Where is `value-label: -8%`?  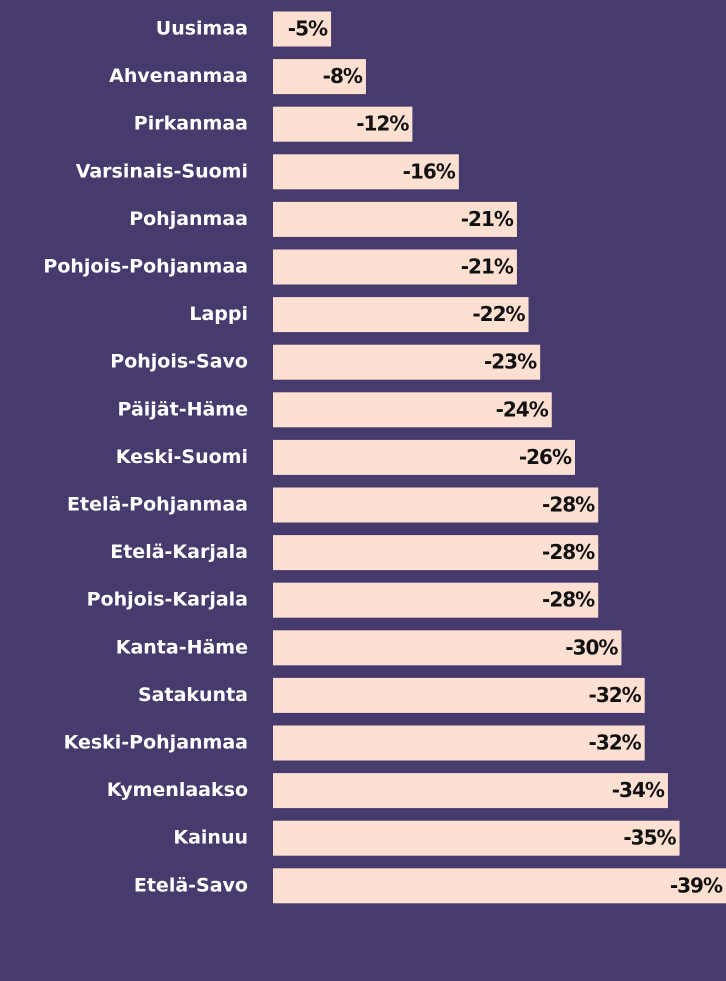 value-label: -8% is located at coordinates (343, 76).